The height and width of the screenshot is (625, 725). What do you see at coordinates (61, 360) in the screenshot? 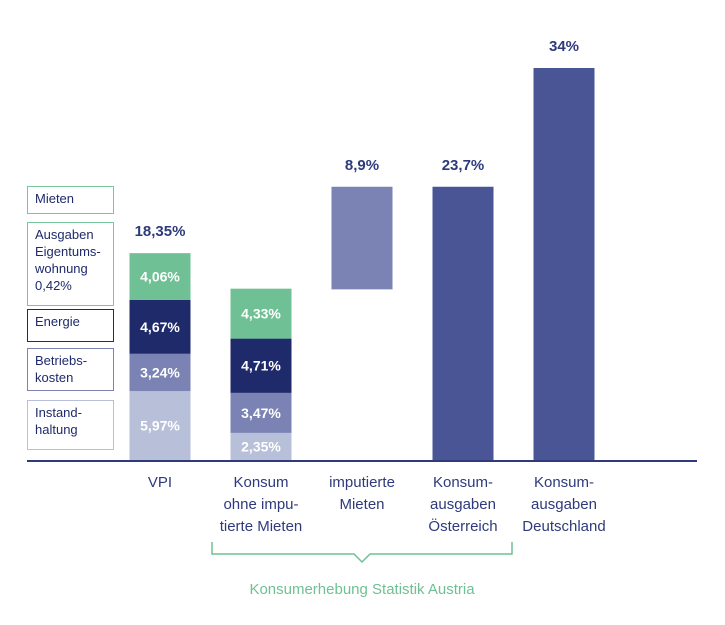
I see `legend-label: Betriebs-` at bounding box center [61, 360].